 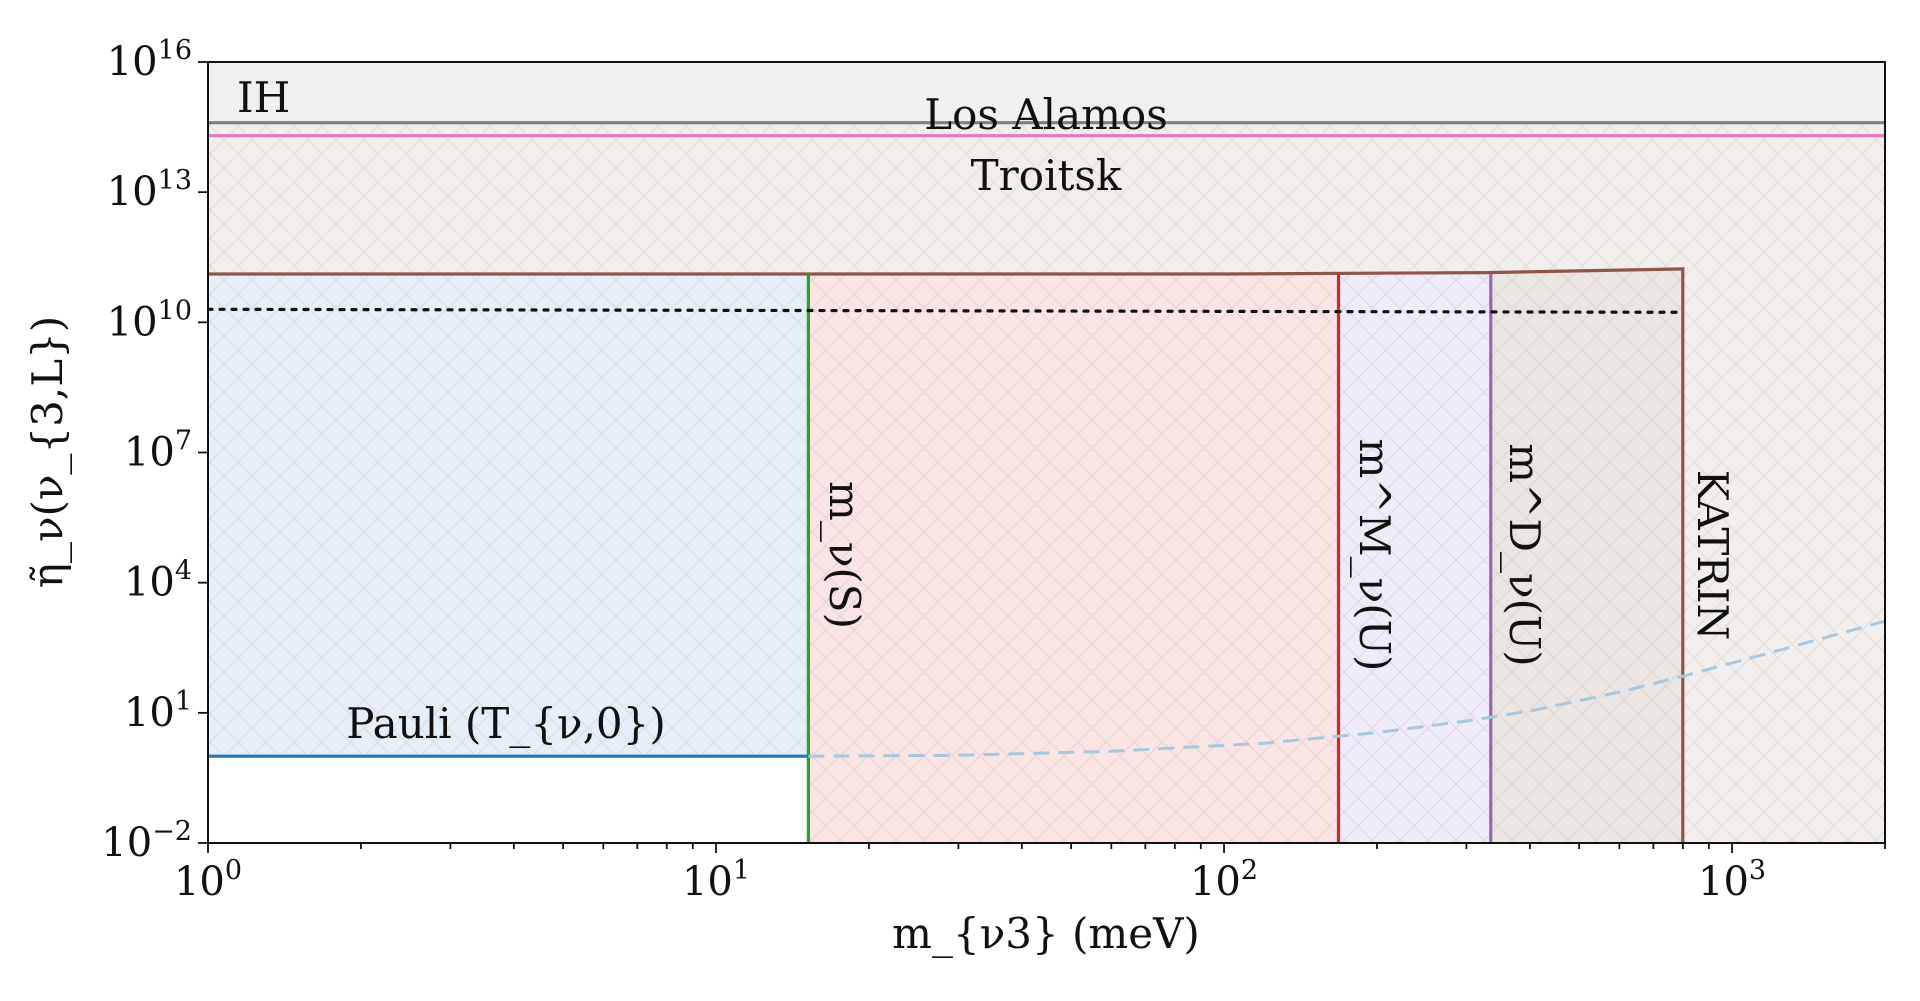 What do you see at coordinates (158, 711) in the screenshot?
I see `y-tick-label: 10¹` at bounding box center [158, 711].